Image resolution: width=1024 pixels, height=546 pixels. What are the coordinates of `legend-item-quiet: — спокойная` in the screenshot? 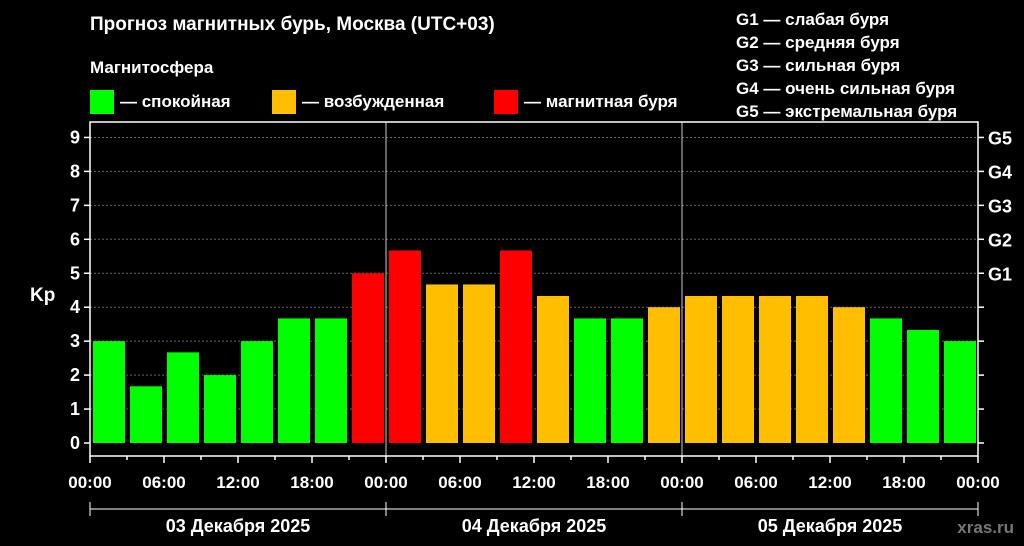 It's located at (160, 102).